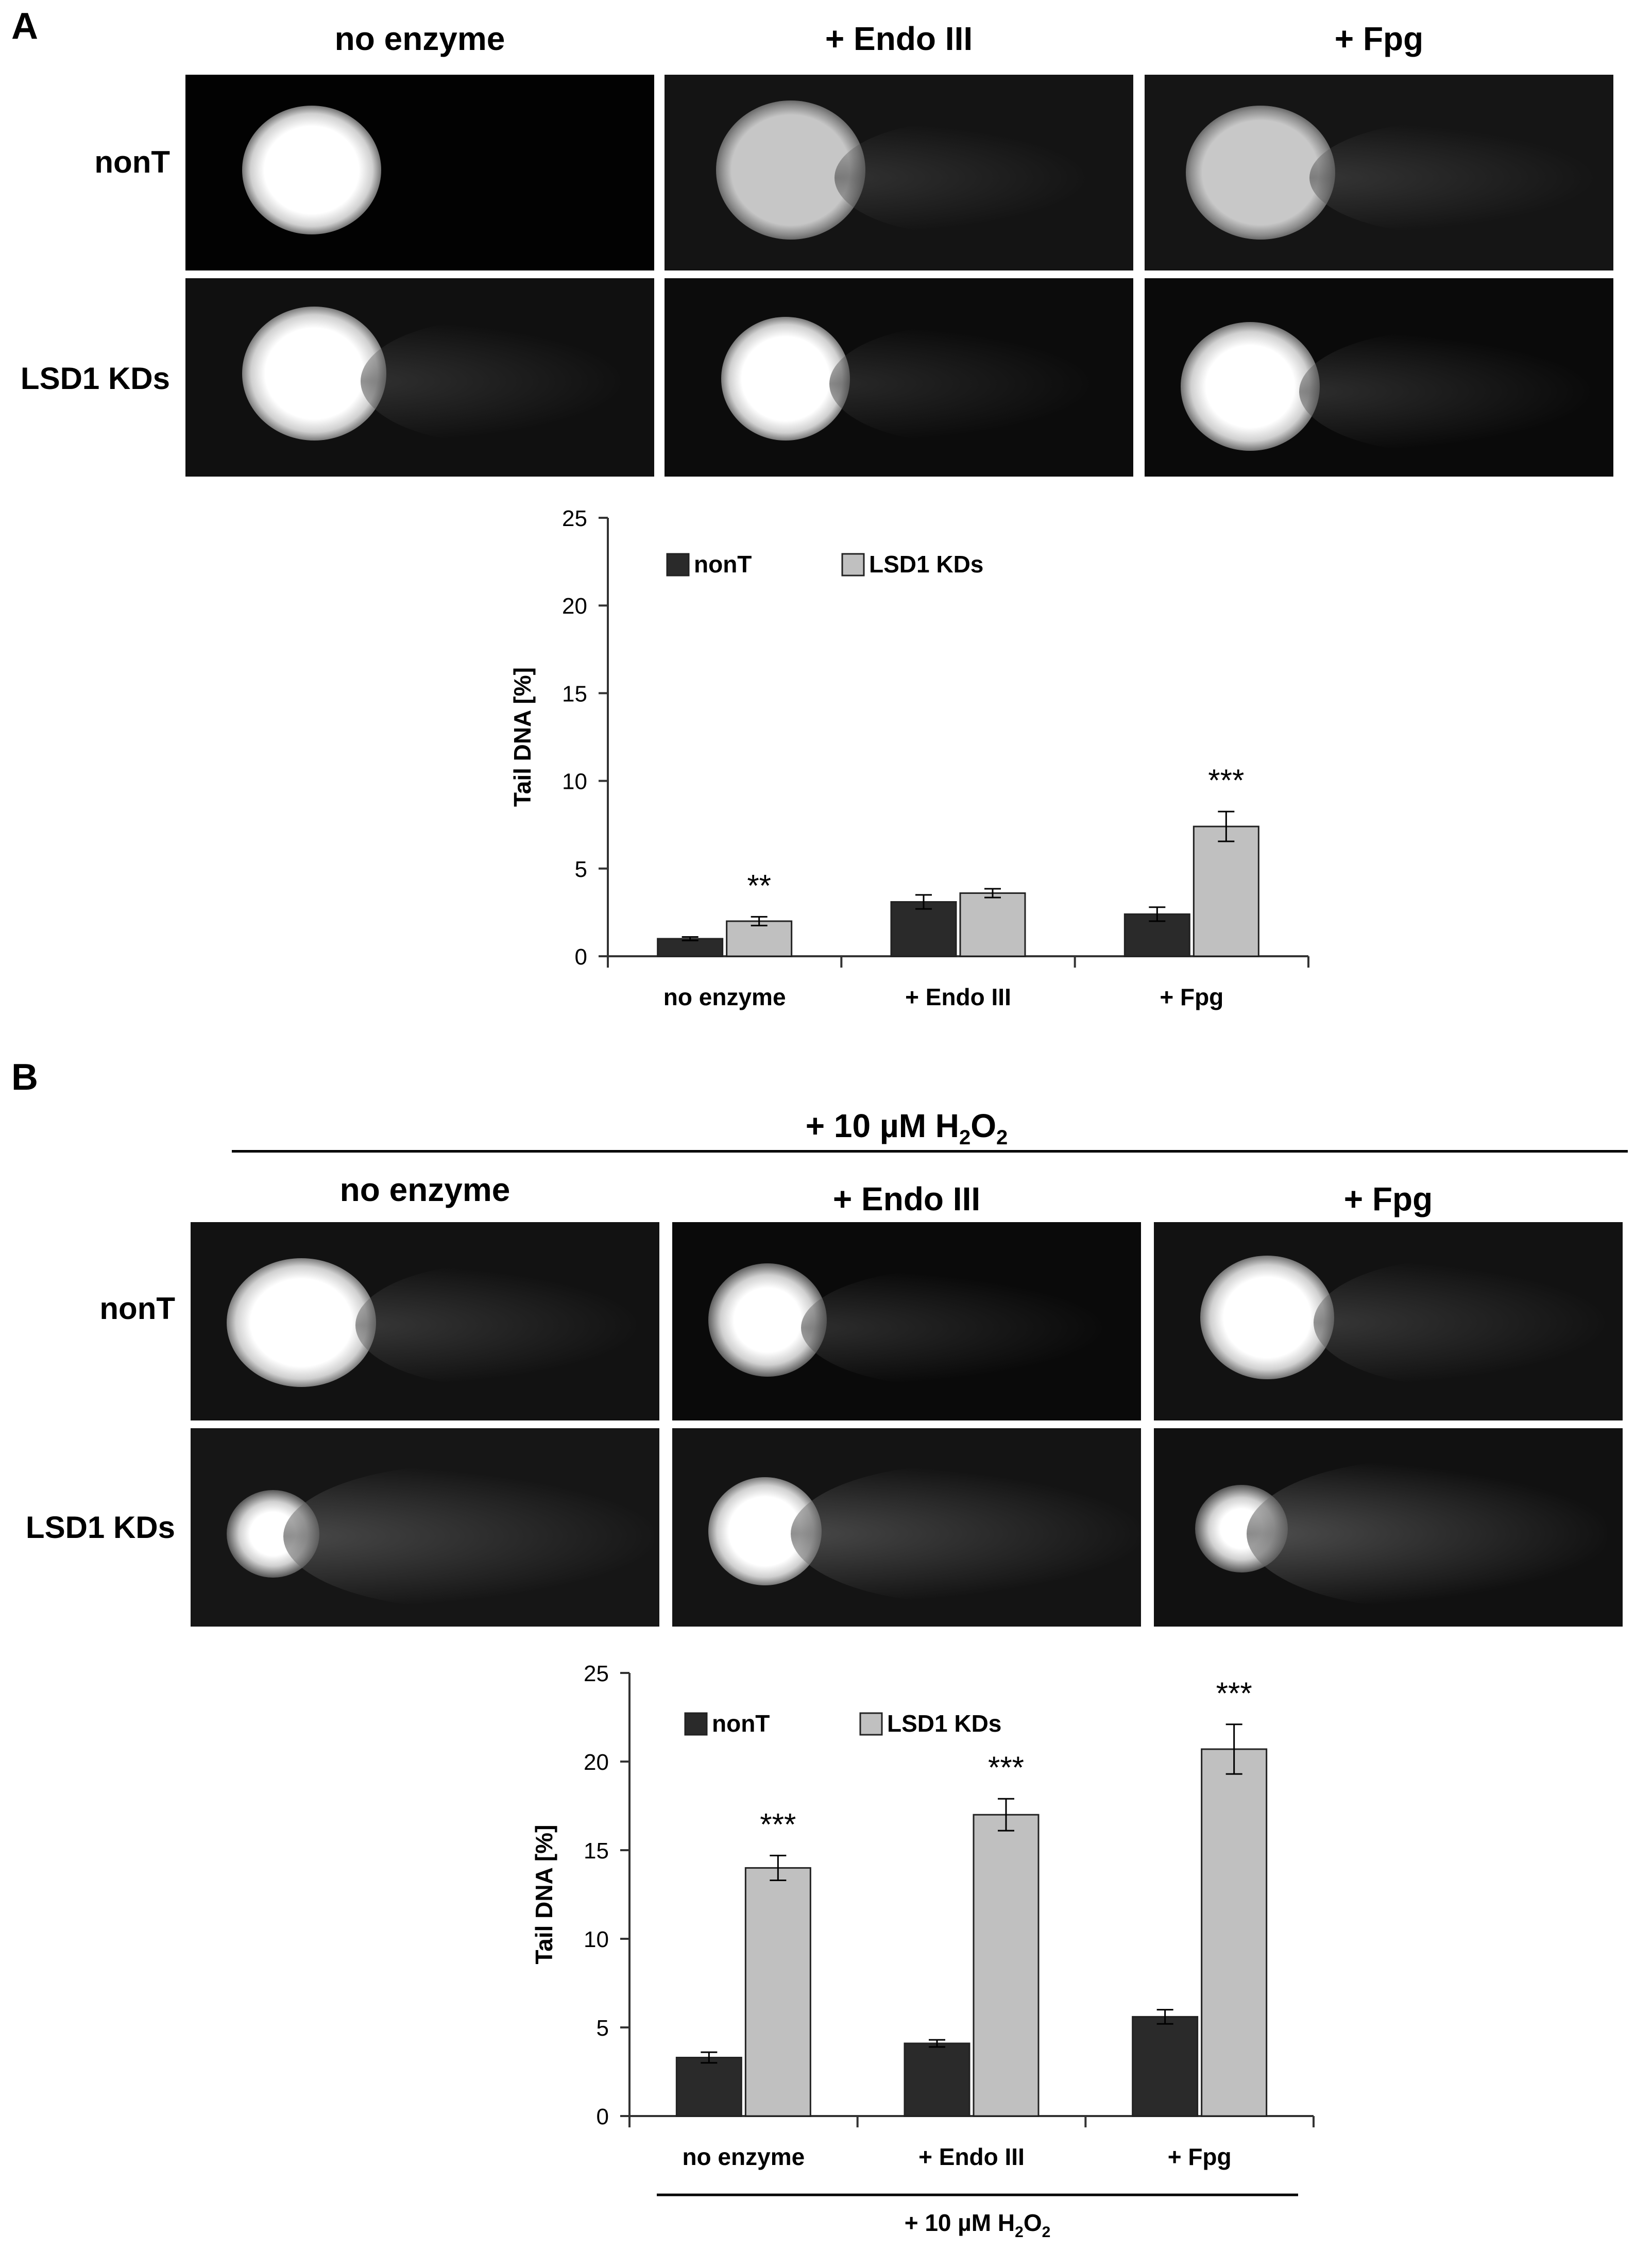 The width and height of the screenshot is (1652, 2250). What do you see at coordinates (596, 1762) in the screenshot?
I see `chart-b-y-tick-label: 20` at bounding box center [596, 1762].